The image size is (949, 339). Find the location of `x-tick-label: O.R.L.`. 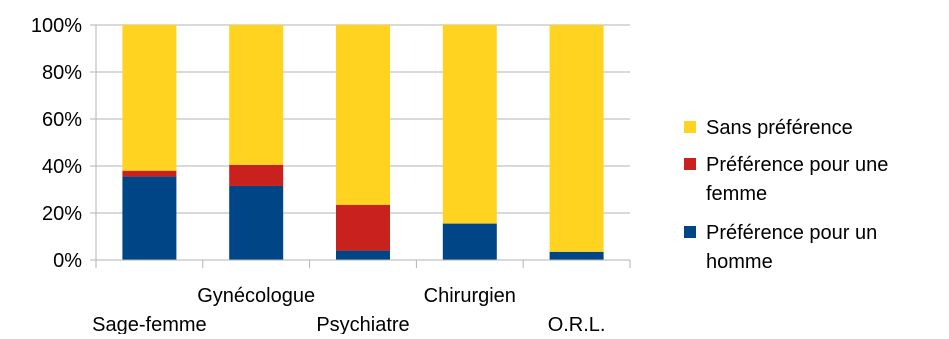

x-tick-label: O.R.L. is located at coordinates (577, 324).